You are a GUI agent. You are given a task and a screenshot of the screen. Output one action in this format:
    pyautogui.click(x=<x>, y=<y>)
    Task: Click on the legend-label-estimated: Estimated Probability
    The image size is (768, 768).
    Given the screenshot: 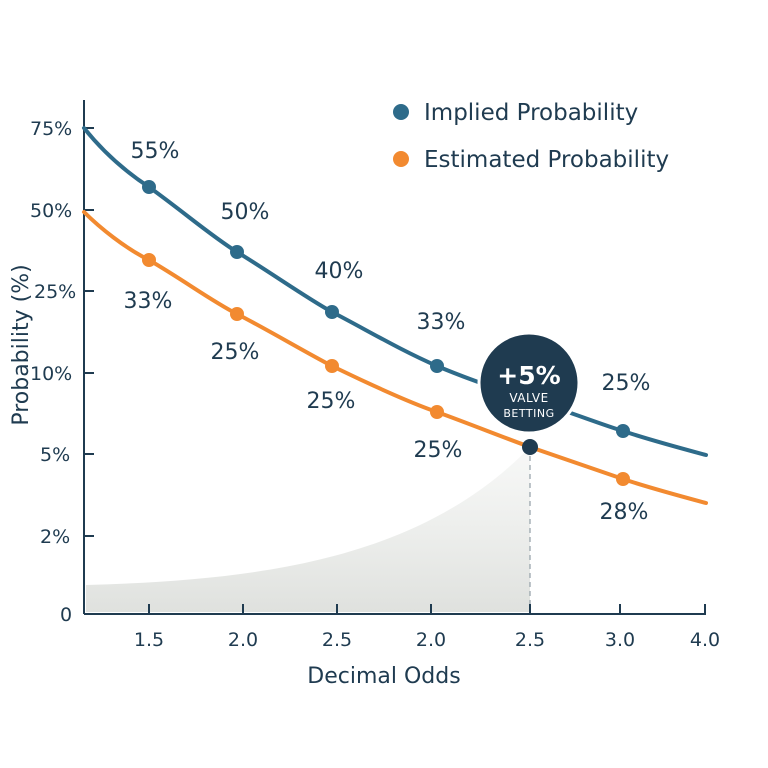 What is the action you would take?
    pyautogui.click(x=546, y=160)
    